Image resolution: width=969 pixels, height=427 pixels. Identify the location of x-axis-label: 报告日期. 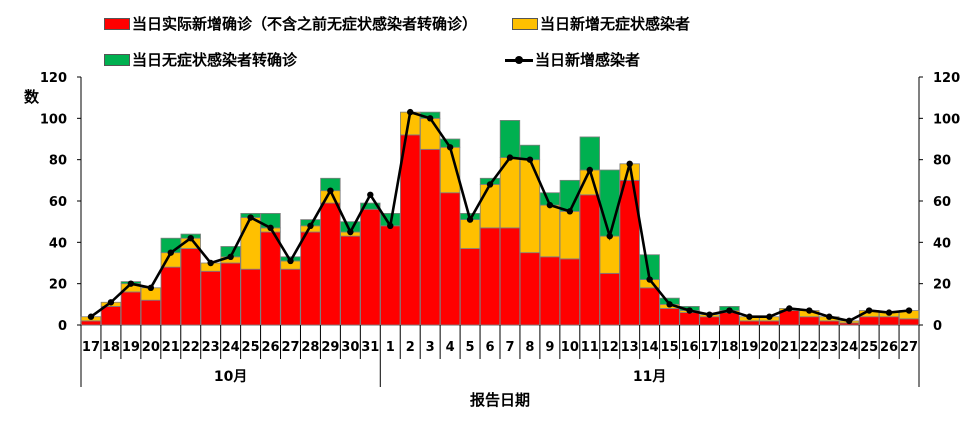
(500, 400).